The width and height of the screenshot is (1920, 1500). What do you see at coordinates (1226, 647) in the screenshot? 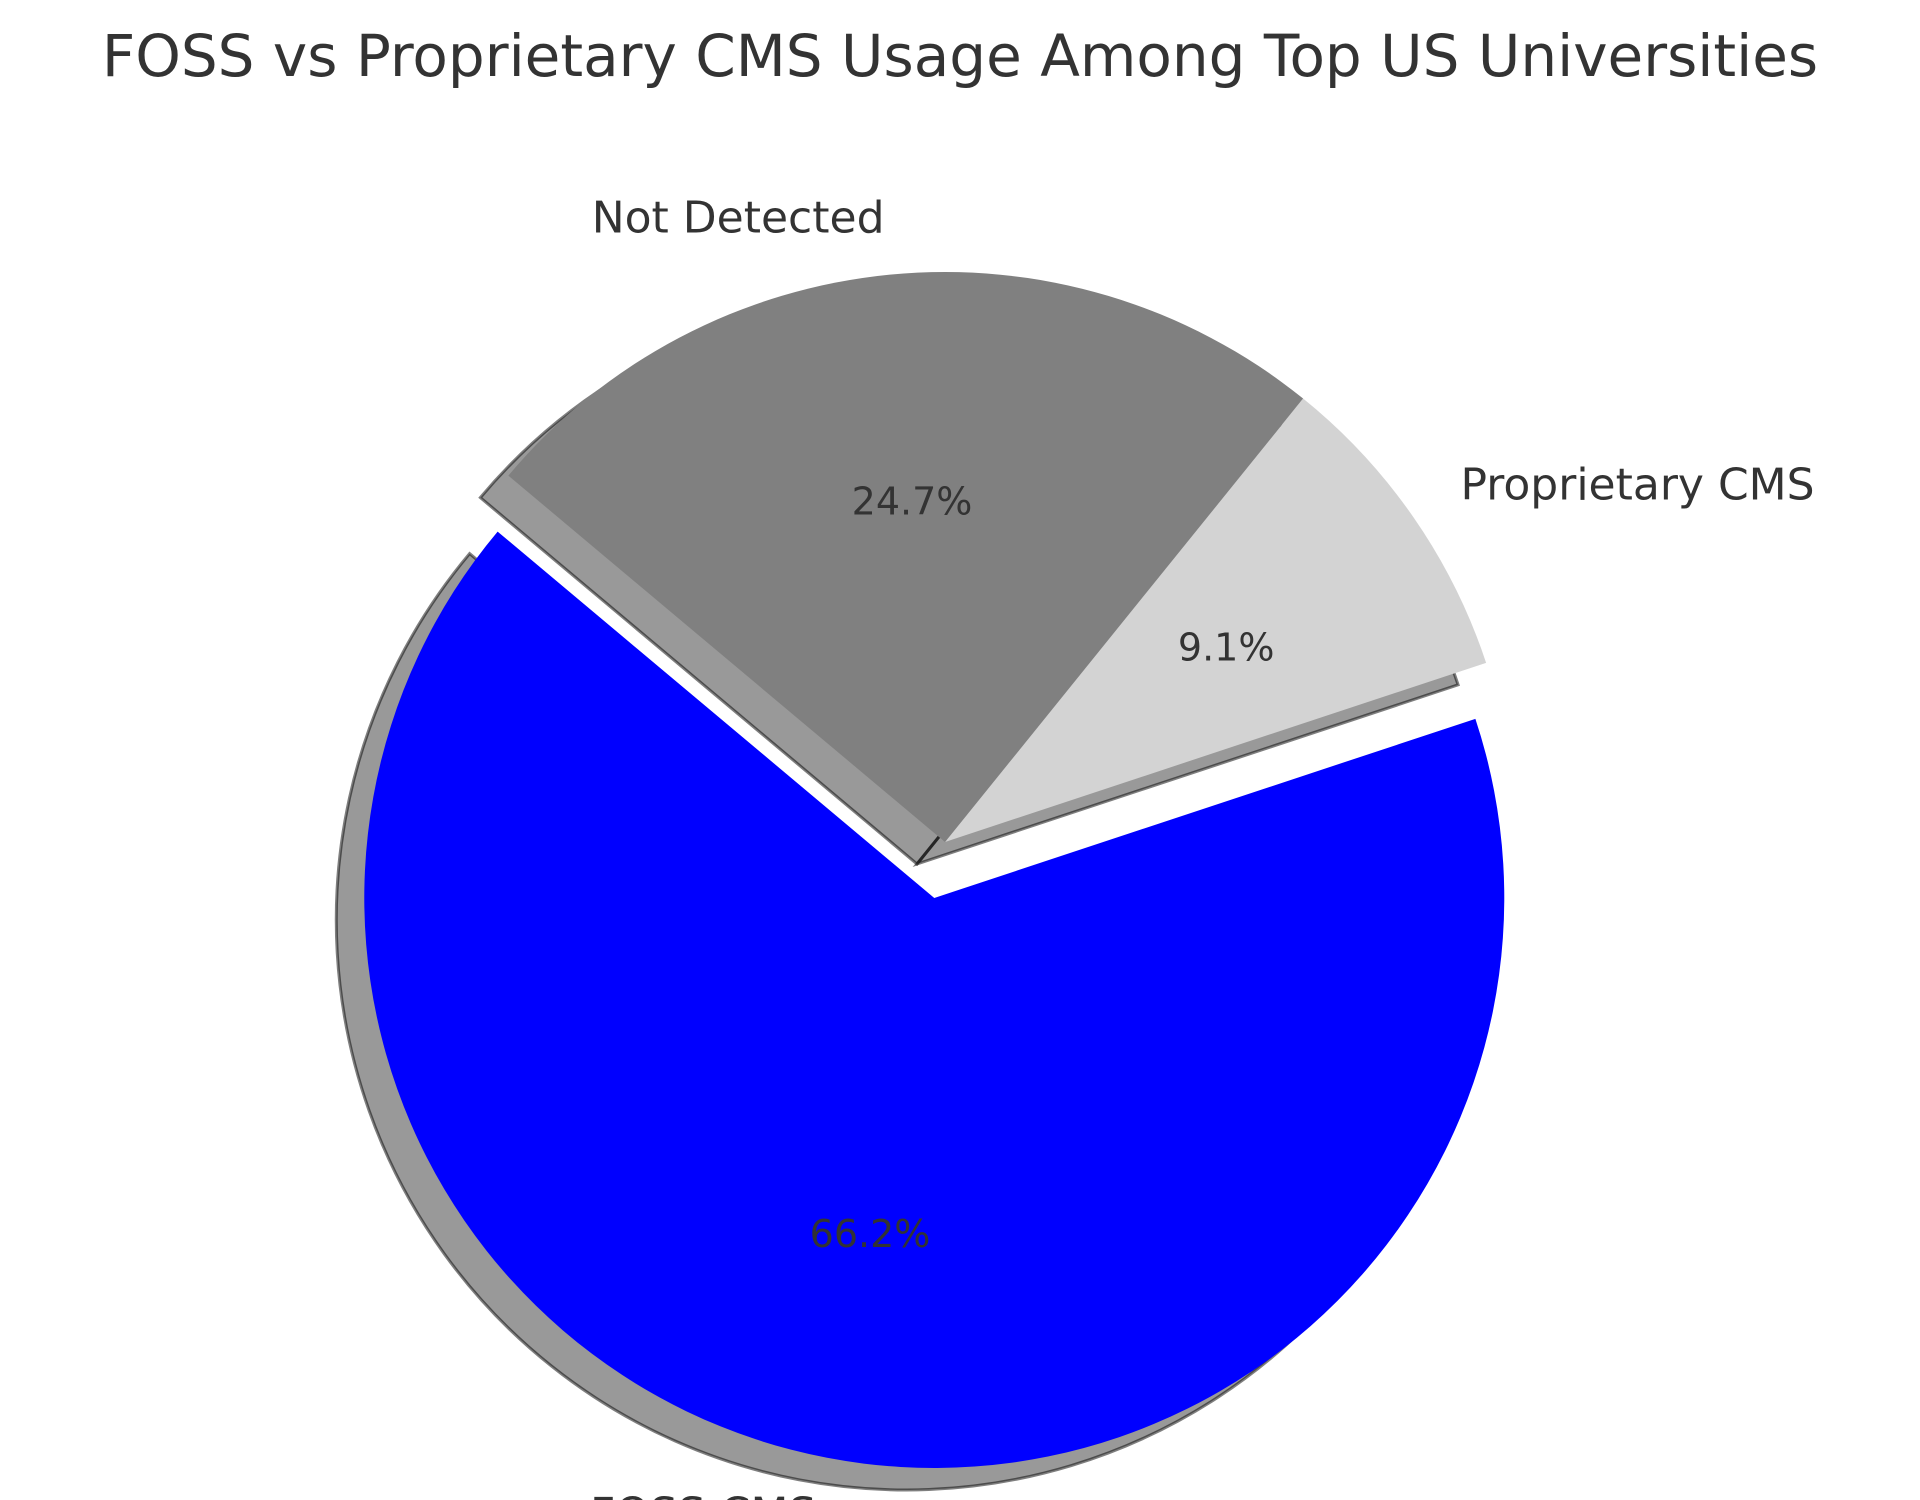
I see `pct-label-proprietary-cms: 9.1%` at bounding box center [1226, 647].